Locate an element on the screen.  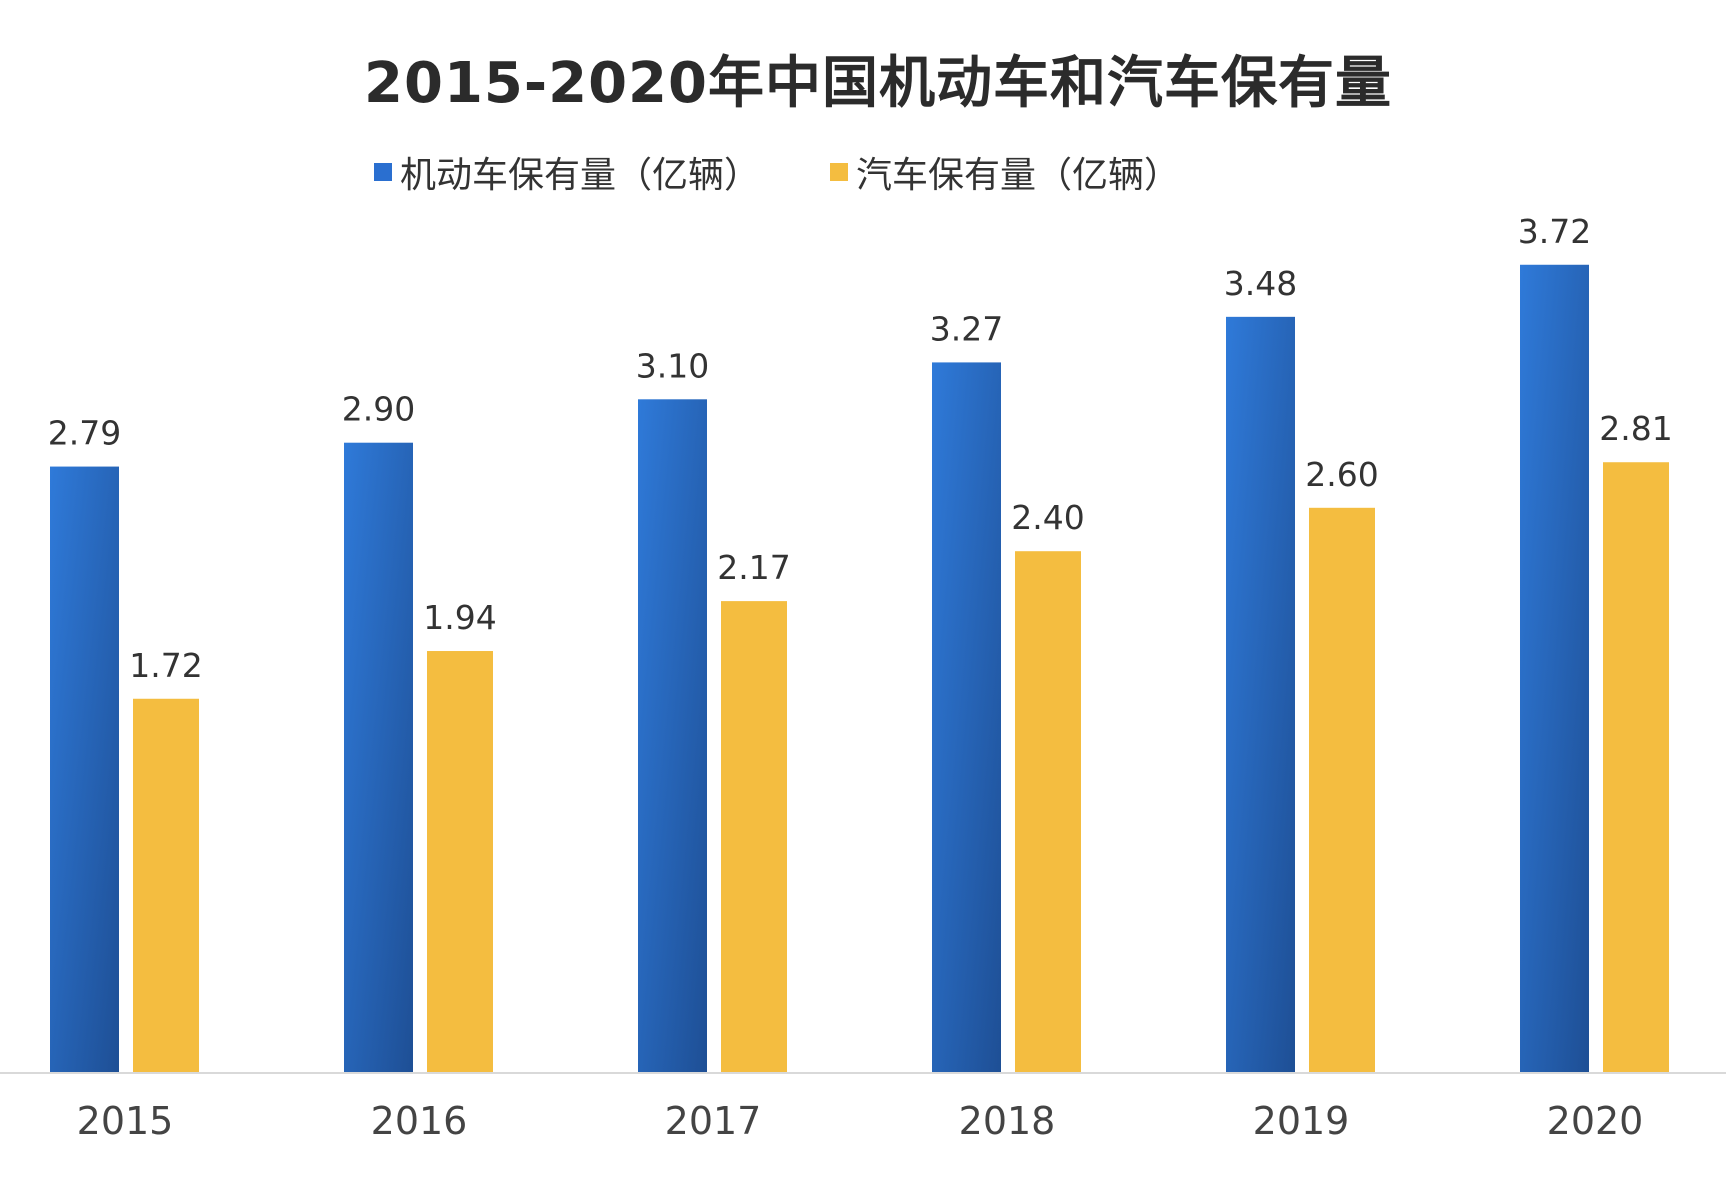
x-tick-label: 2015 is located at coordinates (125, 1121).